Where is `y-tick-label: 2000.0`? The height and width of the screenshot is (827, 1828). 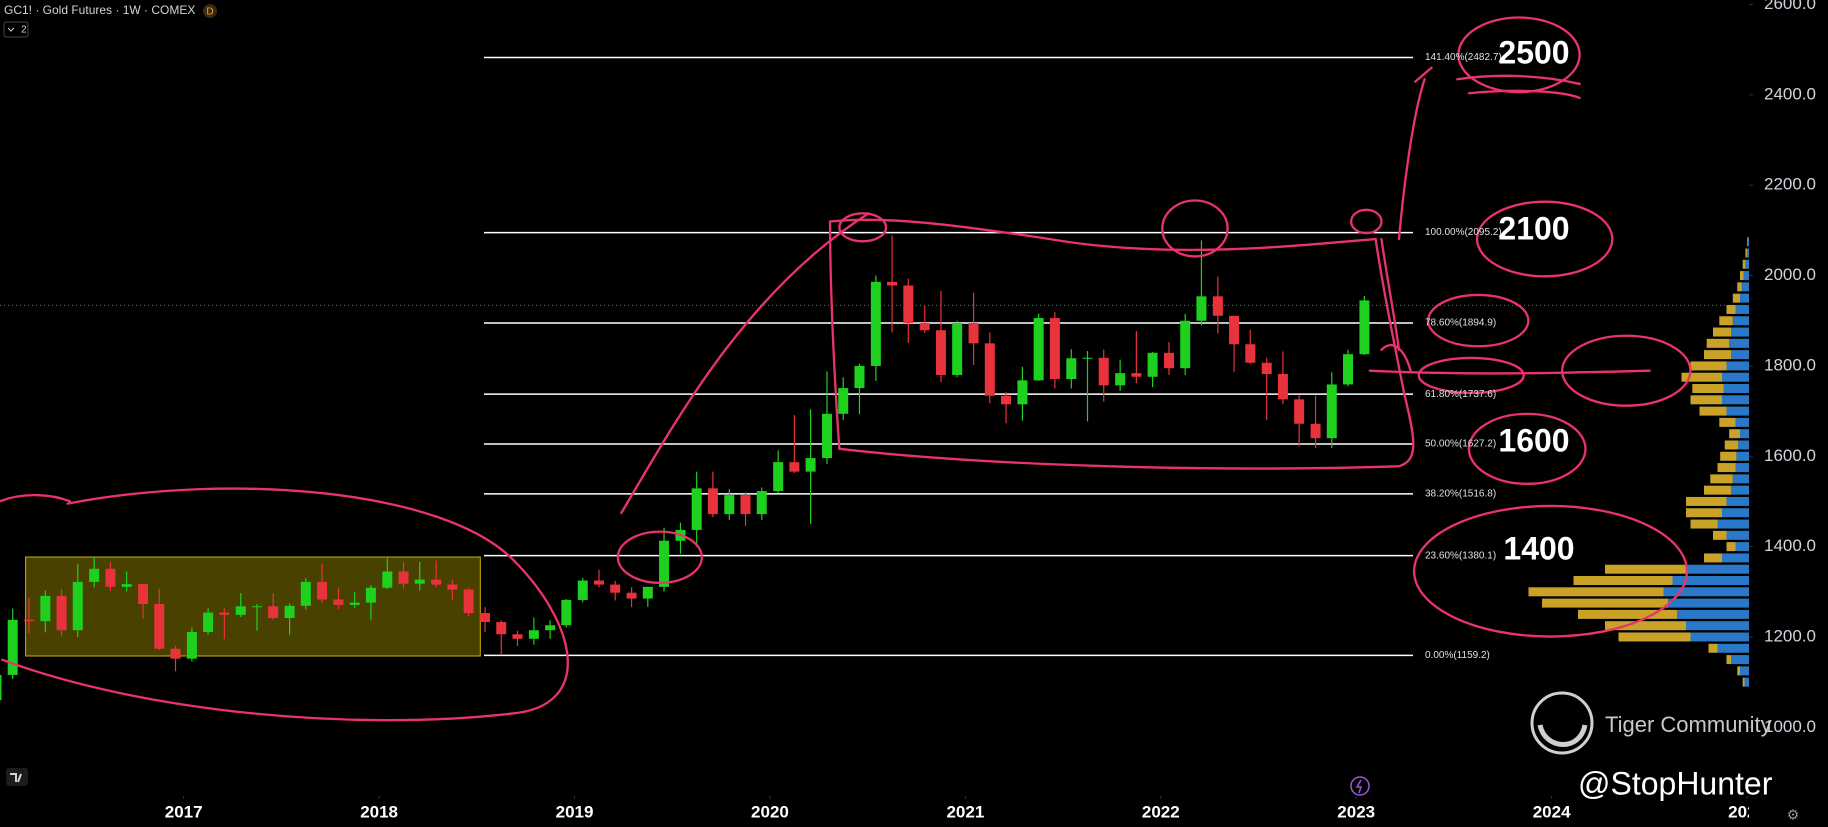 y-tick-label: 2000.0 is located at coordinates (1790, 274).